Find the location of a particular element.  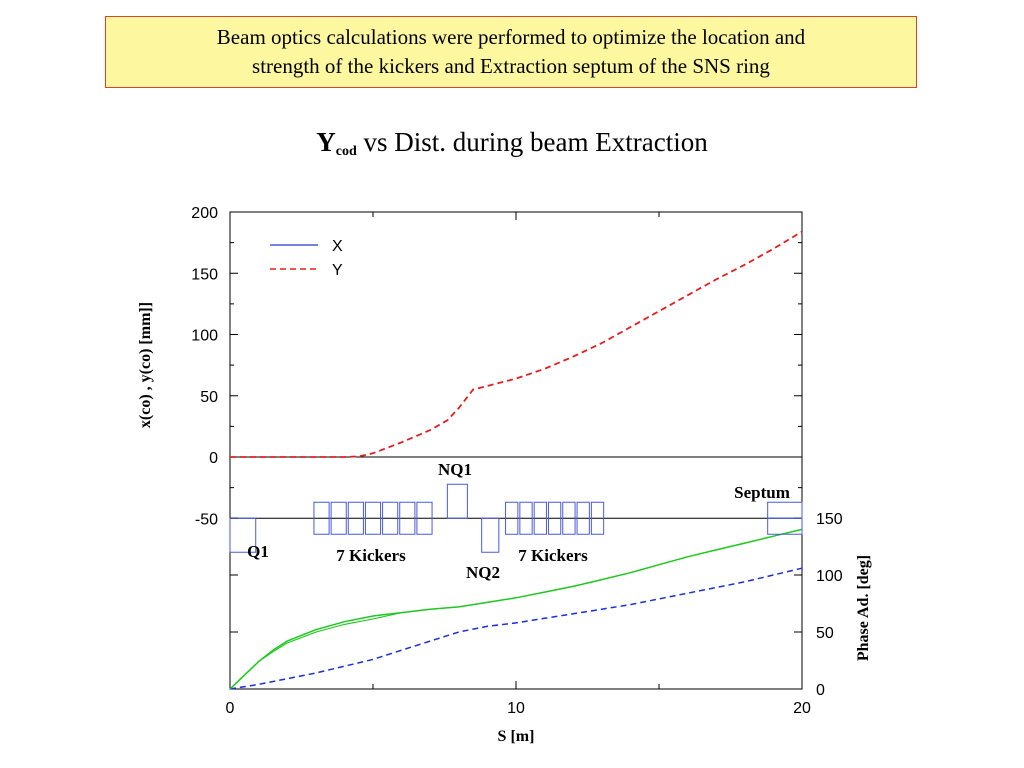

chart-title-main: Y is located at coordinates (326, 142).